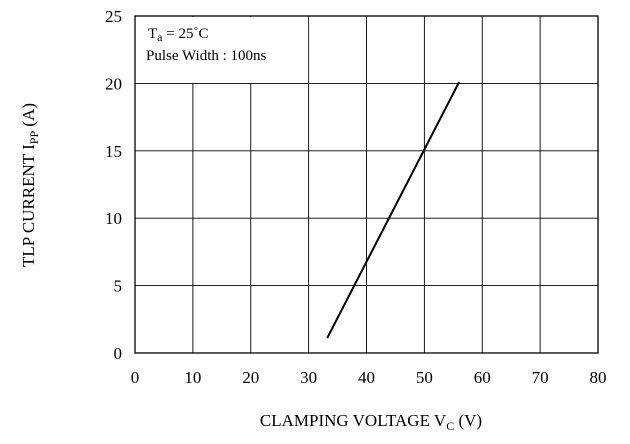 The width and height of the screenshot is (630, 444). What do you see at coordinates (598, 377) in the screenshot?
I see `x-tick-label: 80` at bounding box center [598, 377].